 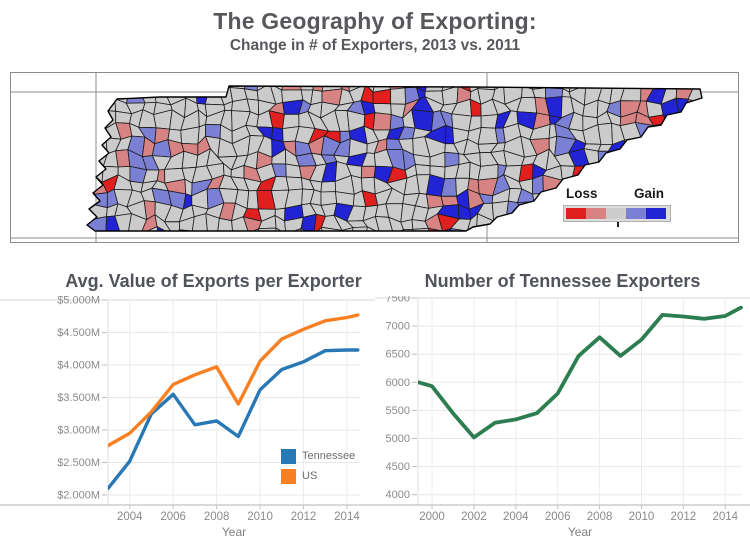 I want to click on y-tick-label: 4500, so click(x=398, y=467).